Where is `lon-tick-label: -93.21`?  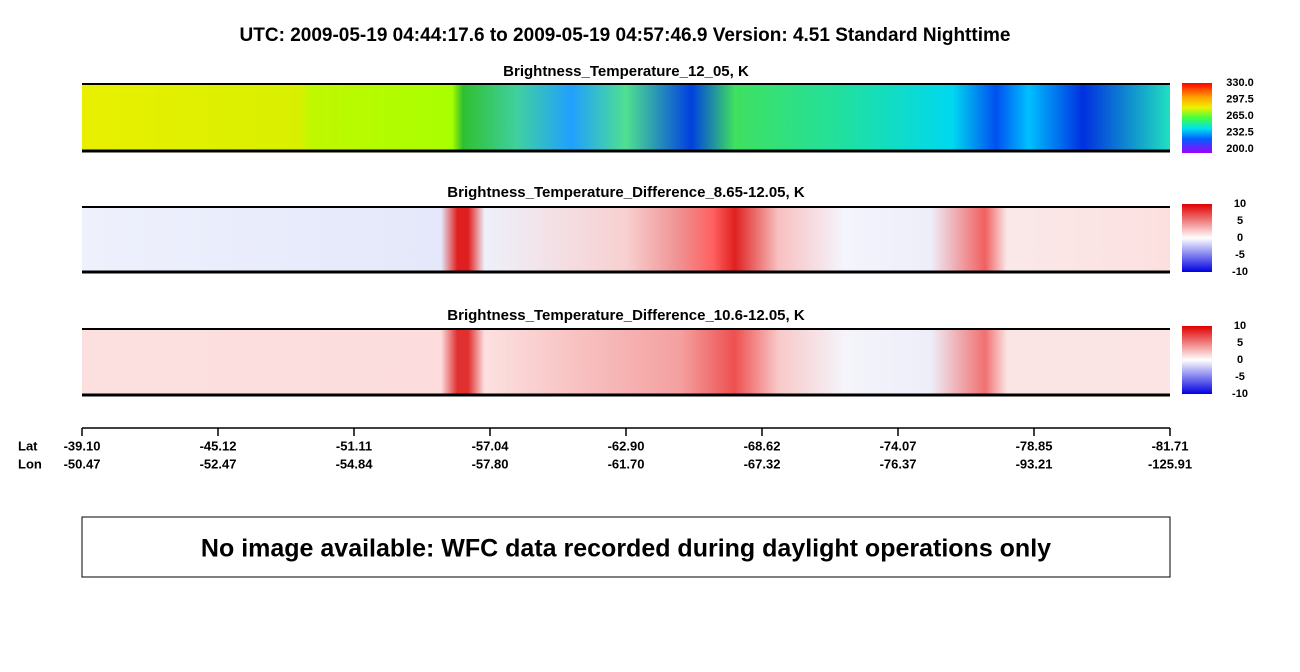 lon-tick-label: -93.21 is located at coordinates (1034, 463).